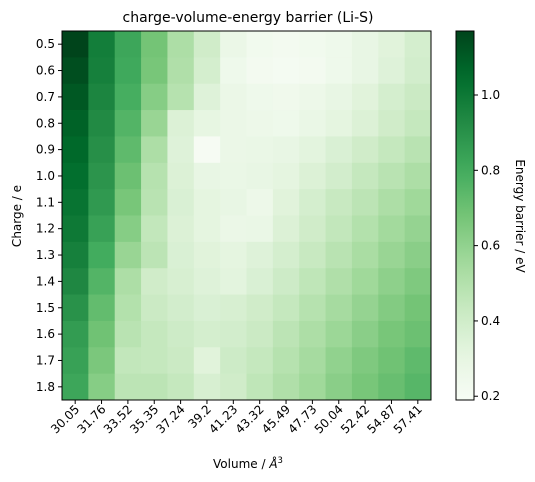  Describe the element at coordinates (45, 334) in the screenshot. I see `y-tick-label: 1.6` at that location.